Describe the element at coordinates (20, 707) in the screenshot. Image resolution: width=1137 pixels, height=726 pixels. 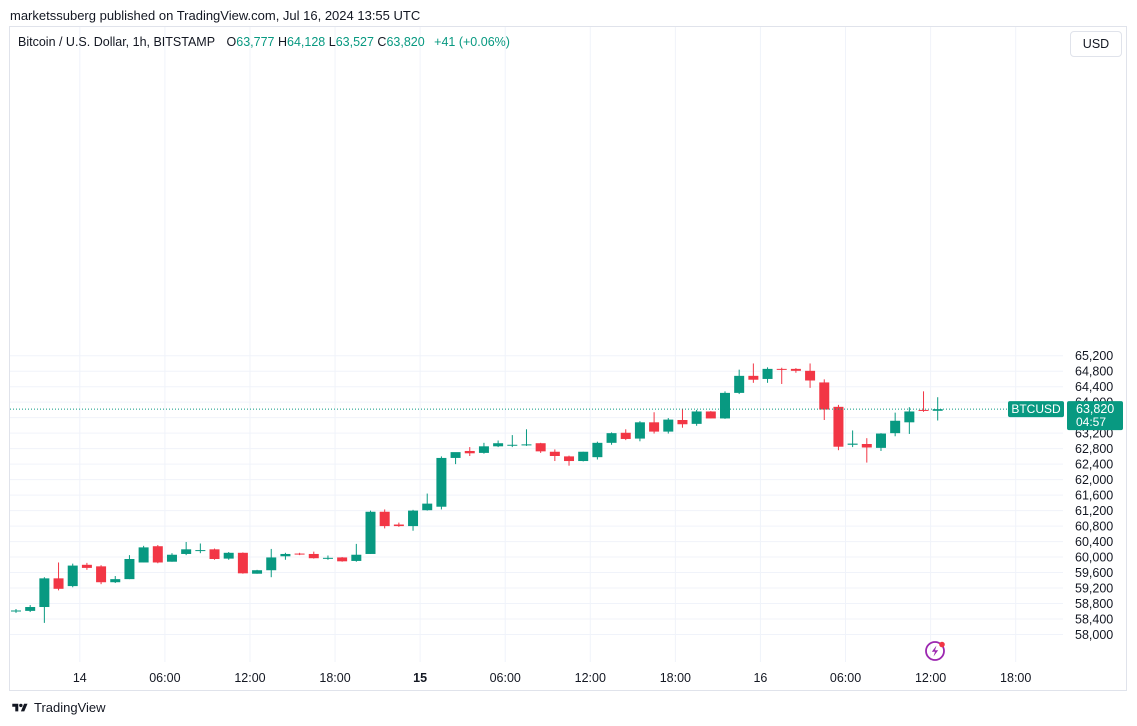
I see `tradingview-logo-icon` at that location.